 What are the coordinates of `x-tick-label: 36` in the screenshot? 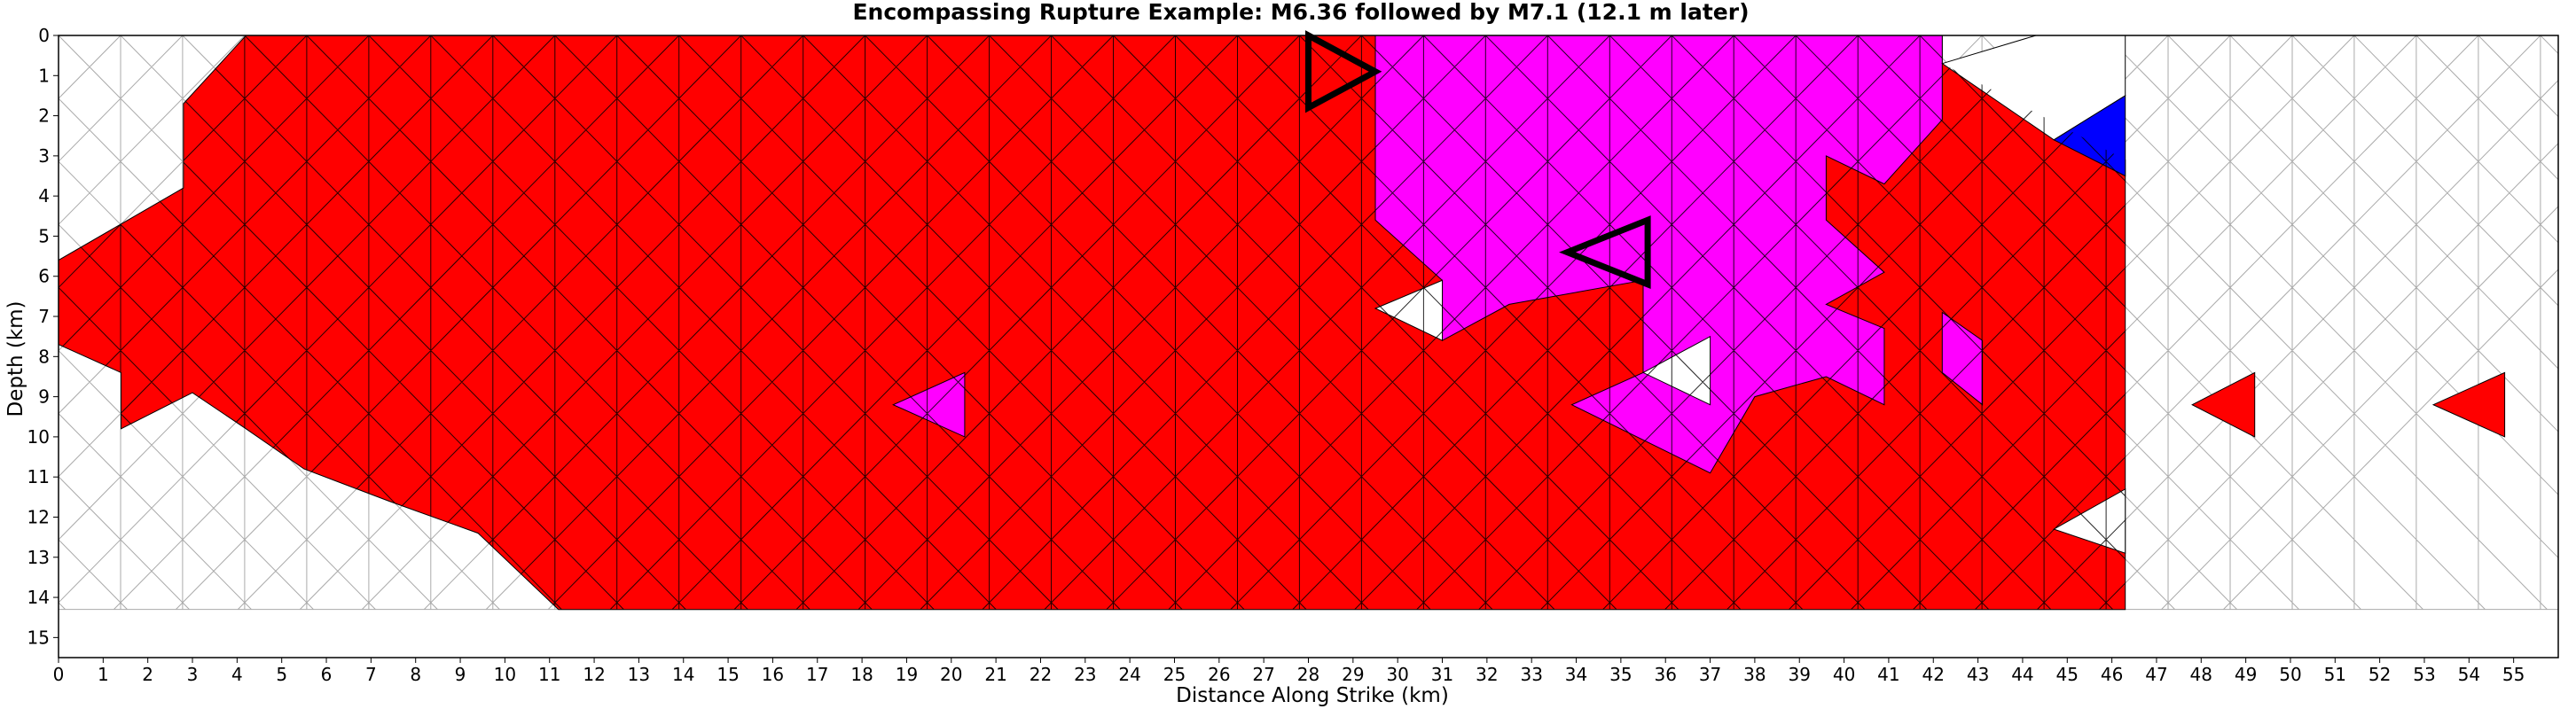 It's located at (1665, 674).